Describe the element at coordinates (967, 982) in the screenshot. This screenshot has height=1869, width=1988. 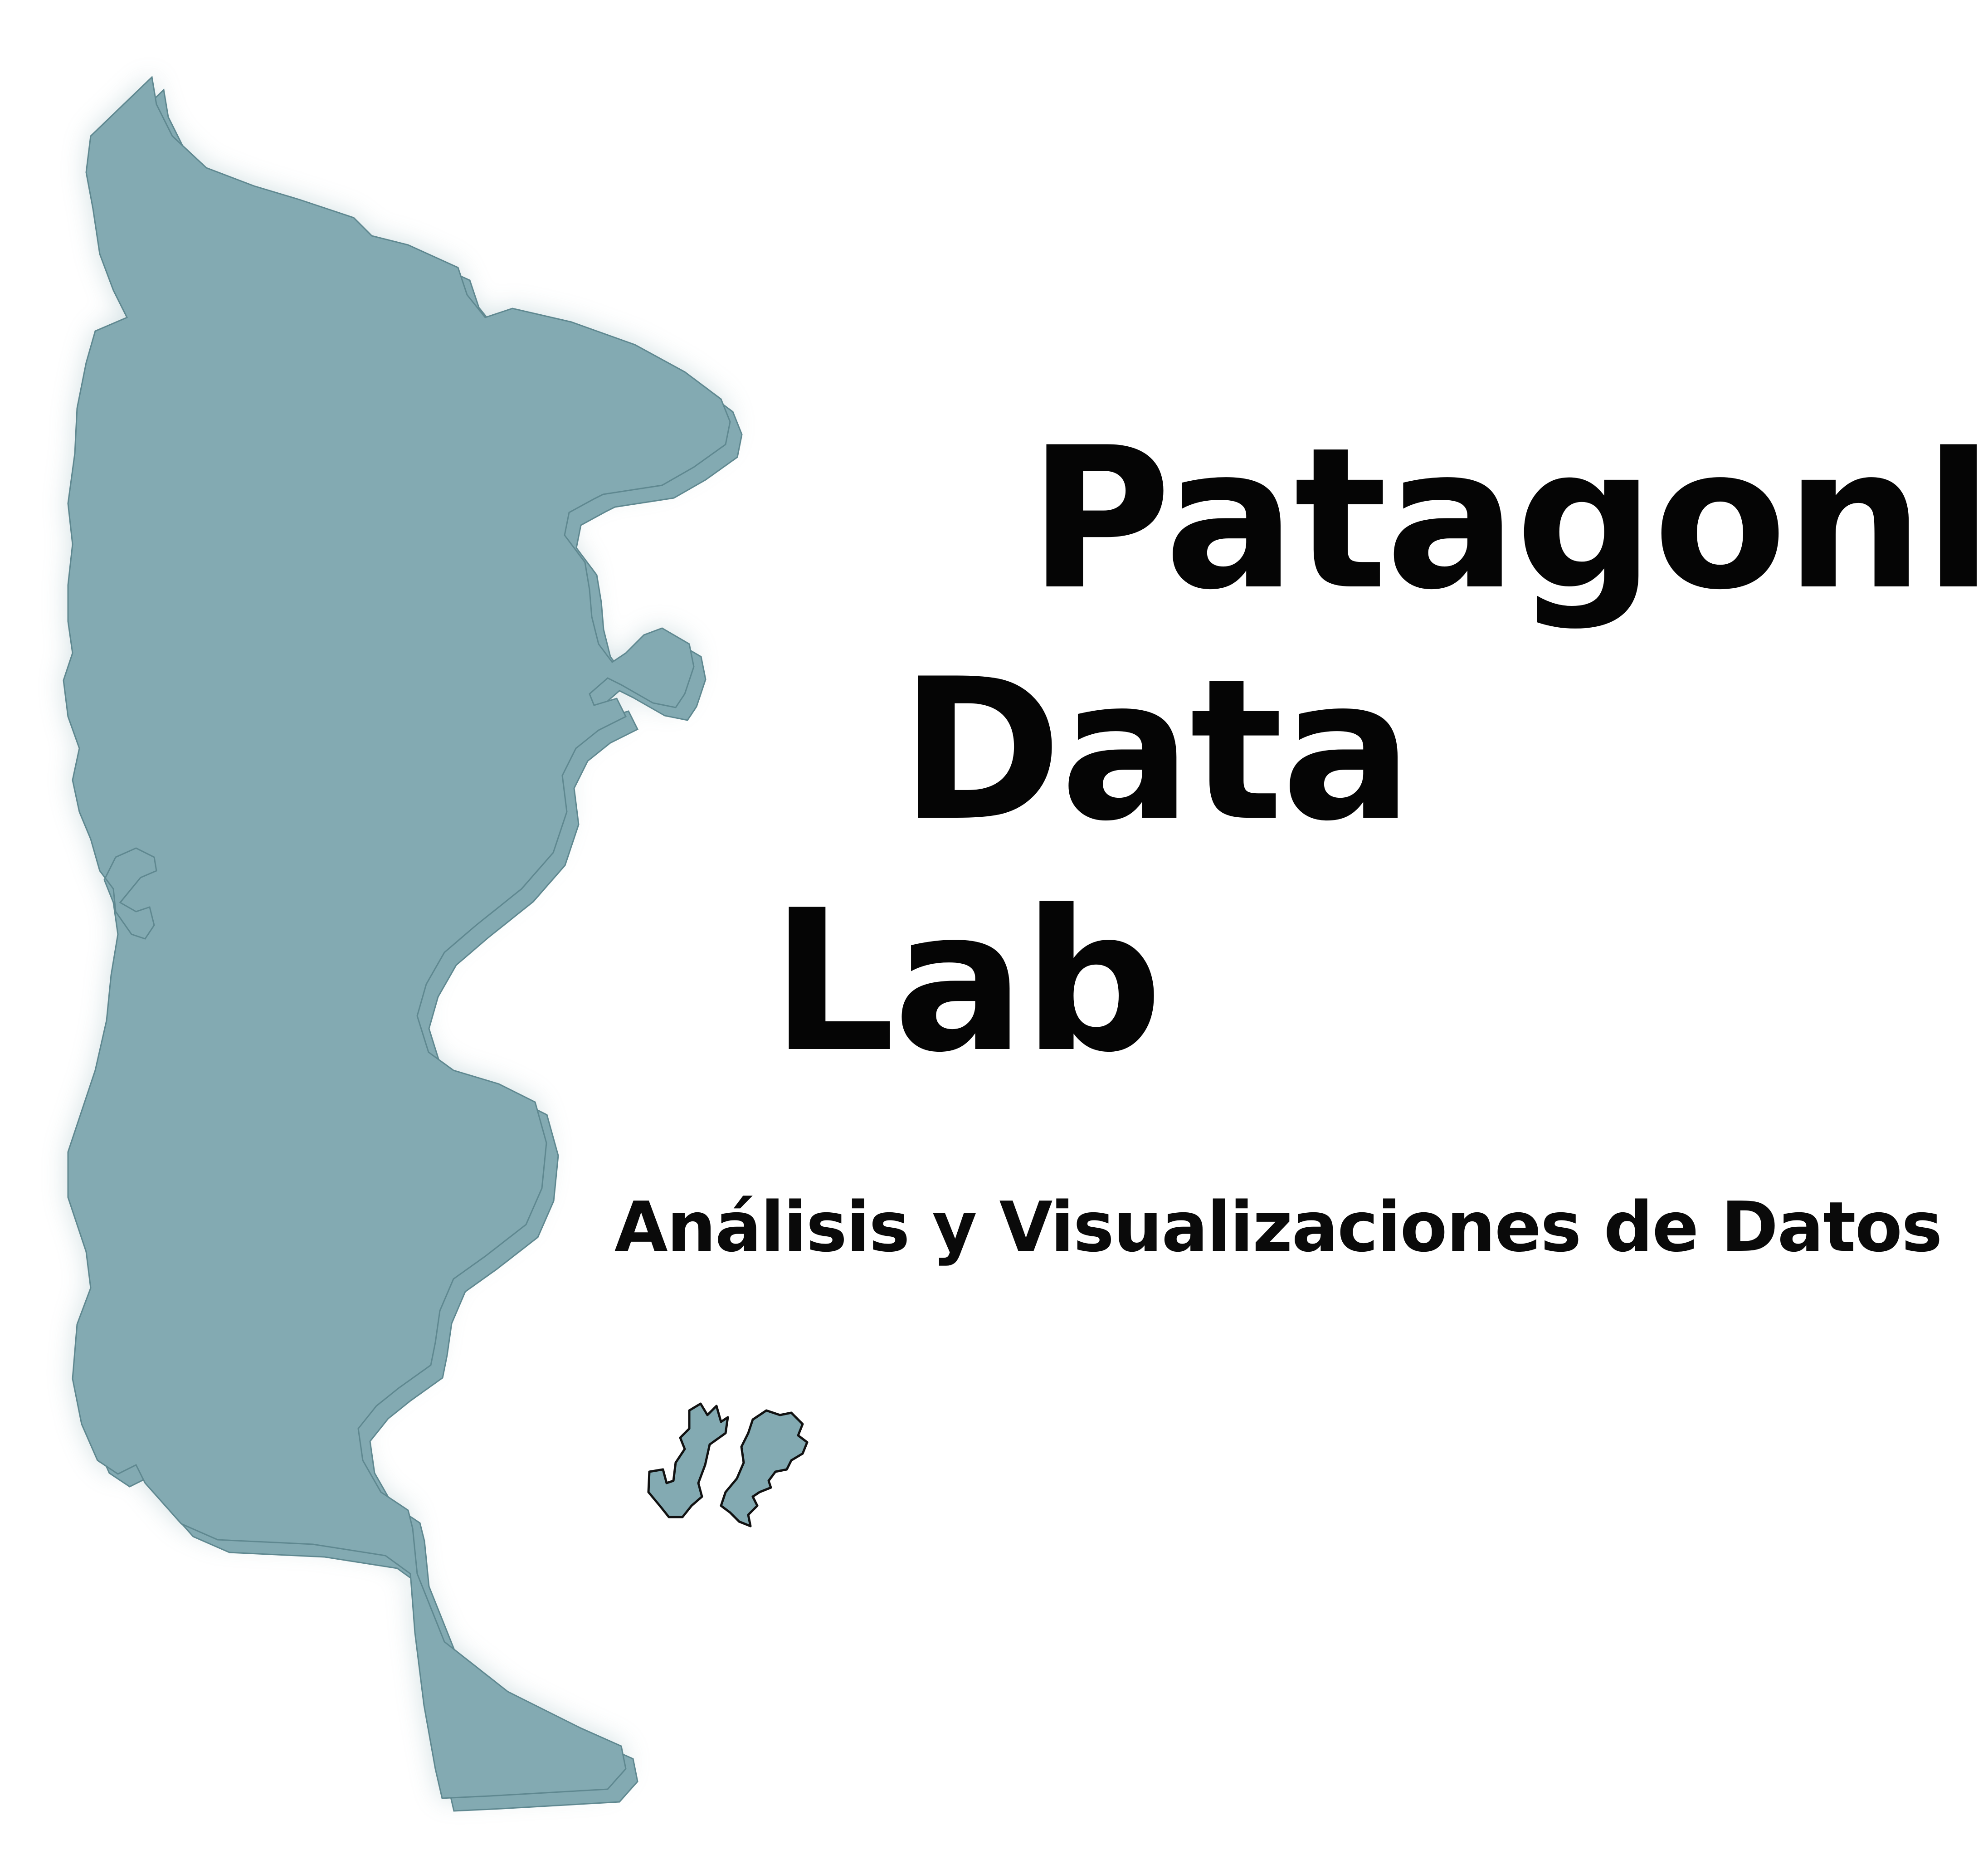
I see `title-line-lab: Lab` at that location.